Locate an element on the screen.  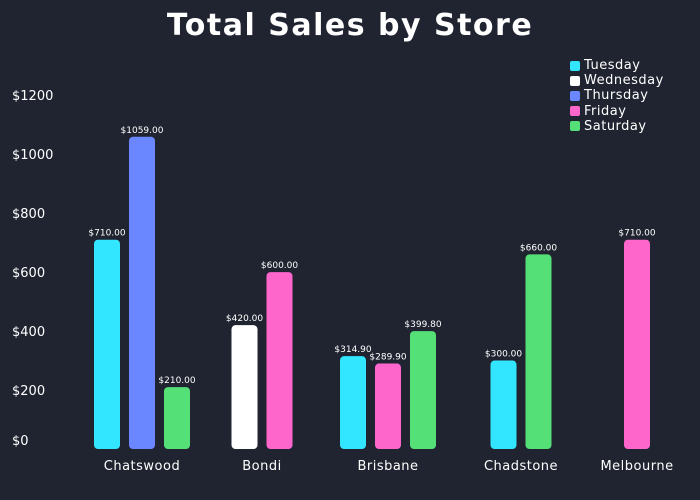
y-tick-label: $0 is located at coordinates (20, 441).